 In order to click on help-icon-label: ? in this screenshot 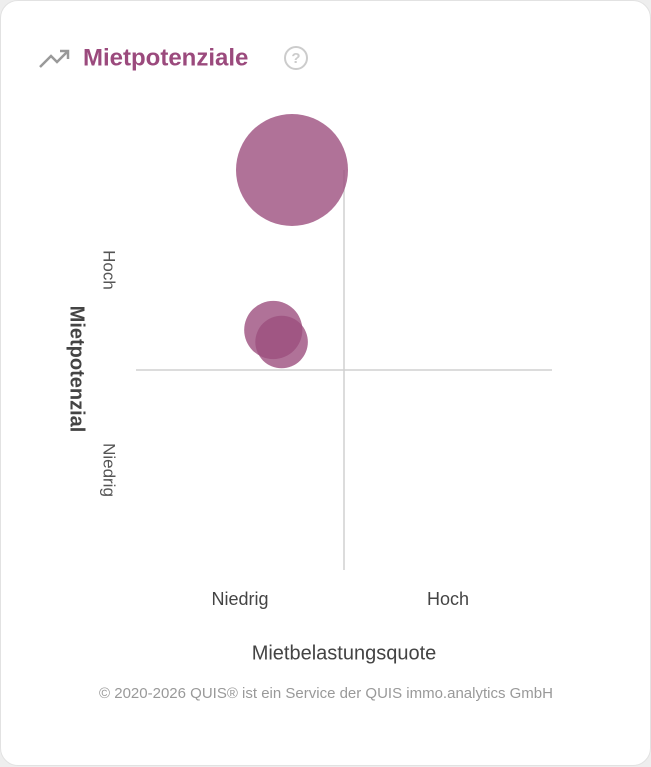, I will do `click(295, 58)`.